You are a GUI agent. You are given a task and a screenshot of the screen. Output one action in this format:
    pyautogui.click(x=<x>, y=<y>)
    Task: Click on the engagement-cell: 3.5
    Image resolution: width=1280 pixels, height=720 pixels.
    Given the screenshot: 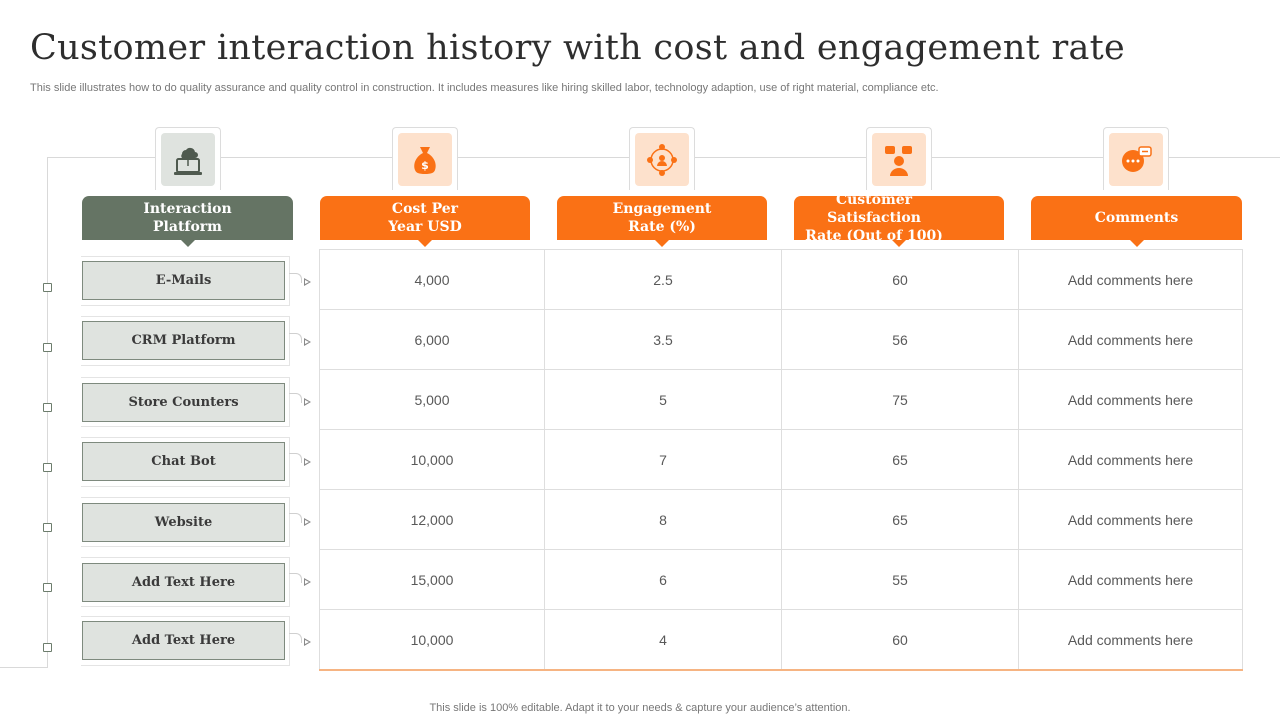 What is the action you would take?
    pyautogui.click(x=663, y=339)
    